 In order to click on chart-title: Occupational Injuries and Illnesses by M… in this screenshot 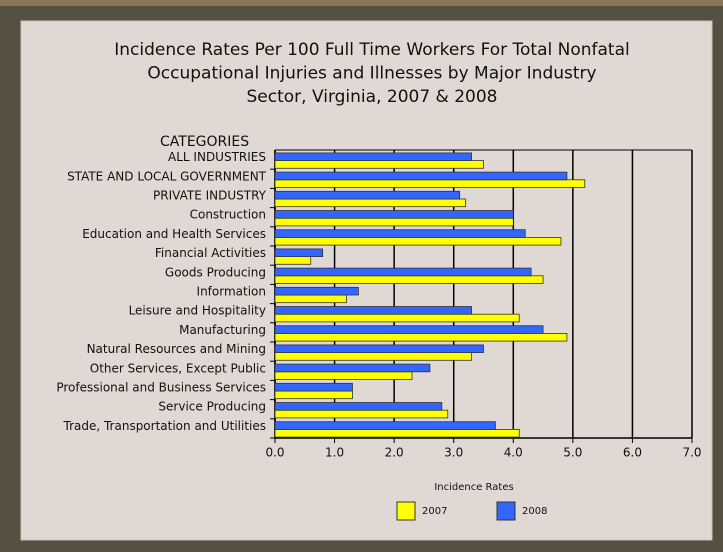, I will do `click(371, 74)`.